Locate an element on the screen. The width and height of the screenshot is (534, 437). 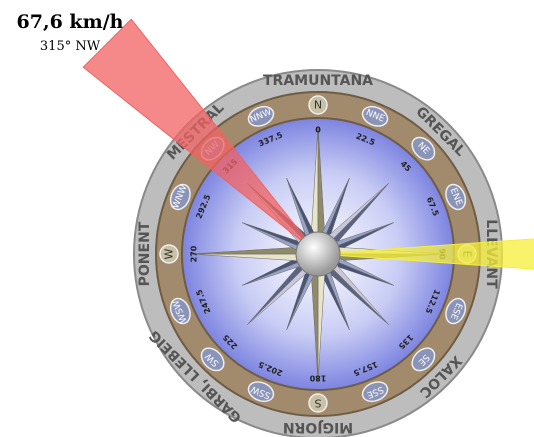
secondary-arrow is located at coordinates (425, 254).